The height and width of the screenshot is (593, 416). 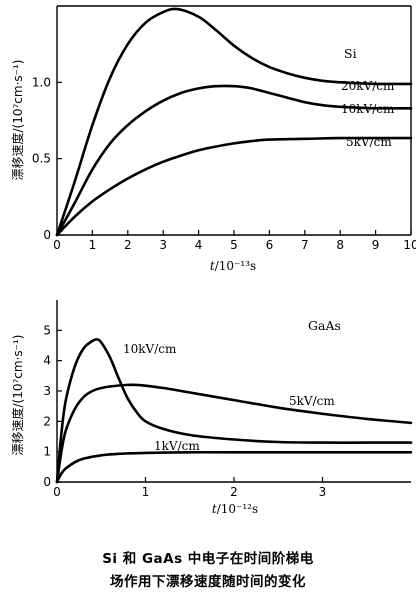 I want to click on gaas-curve-5kv-cm, so click(x=234, y=433).